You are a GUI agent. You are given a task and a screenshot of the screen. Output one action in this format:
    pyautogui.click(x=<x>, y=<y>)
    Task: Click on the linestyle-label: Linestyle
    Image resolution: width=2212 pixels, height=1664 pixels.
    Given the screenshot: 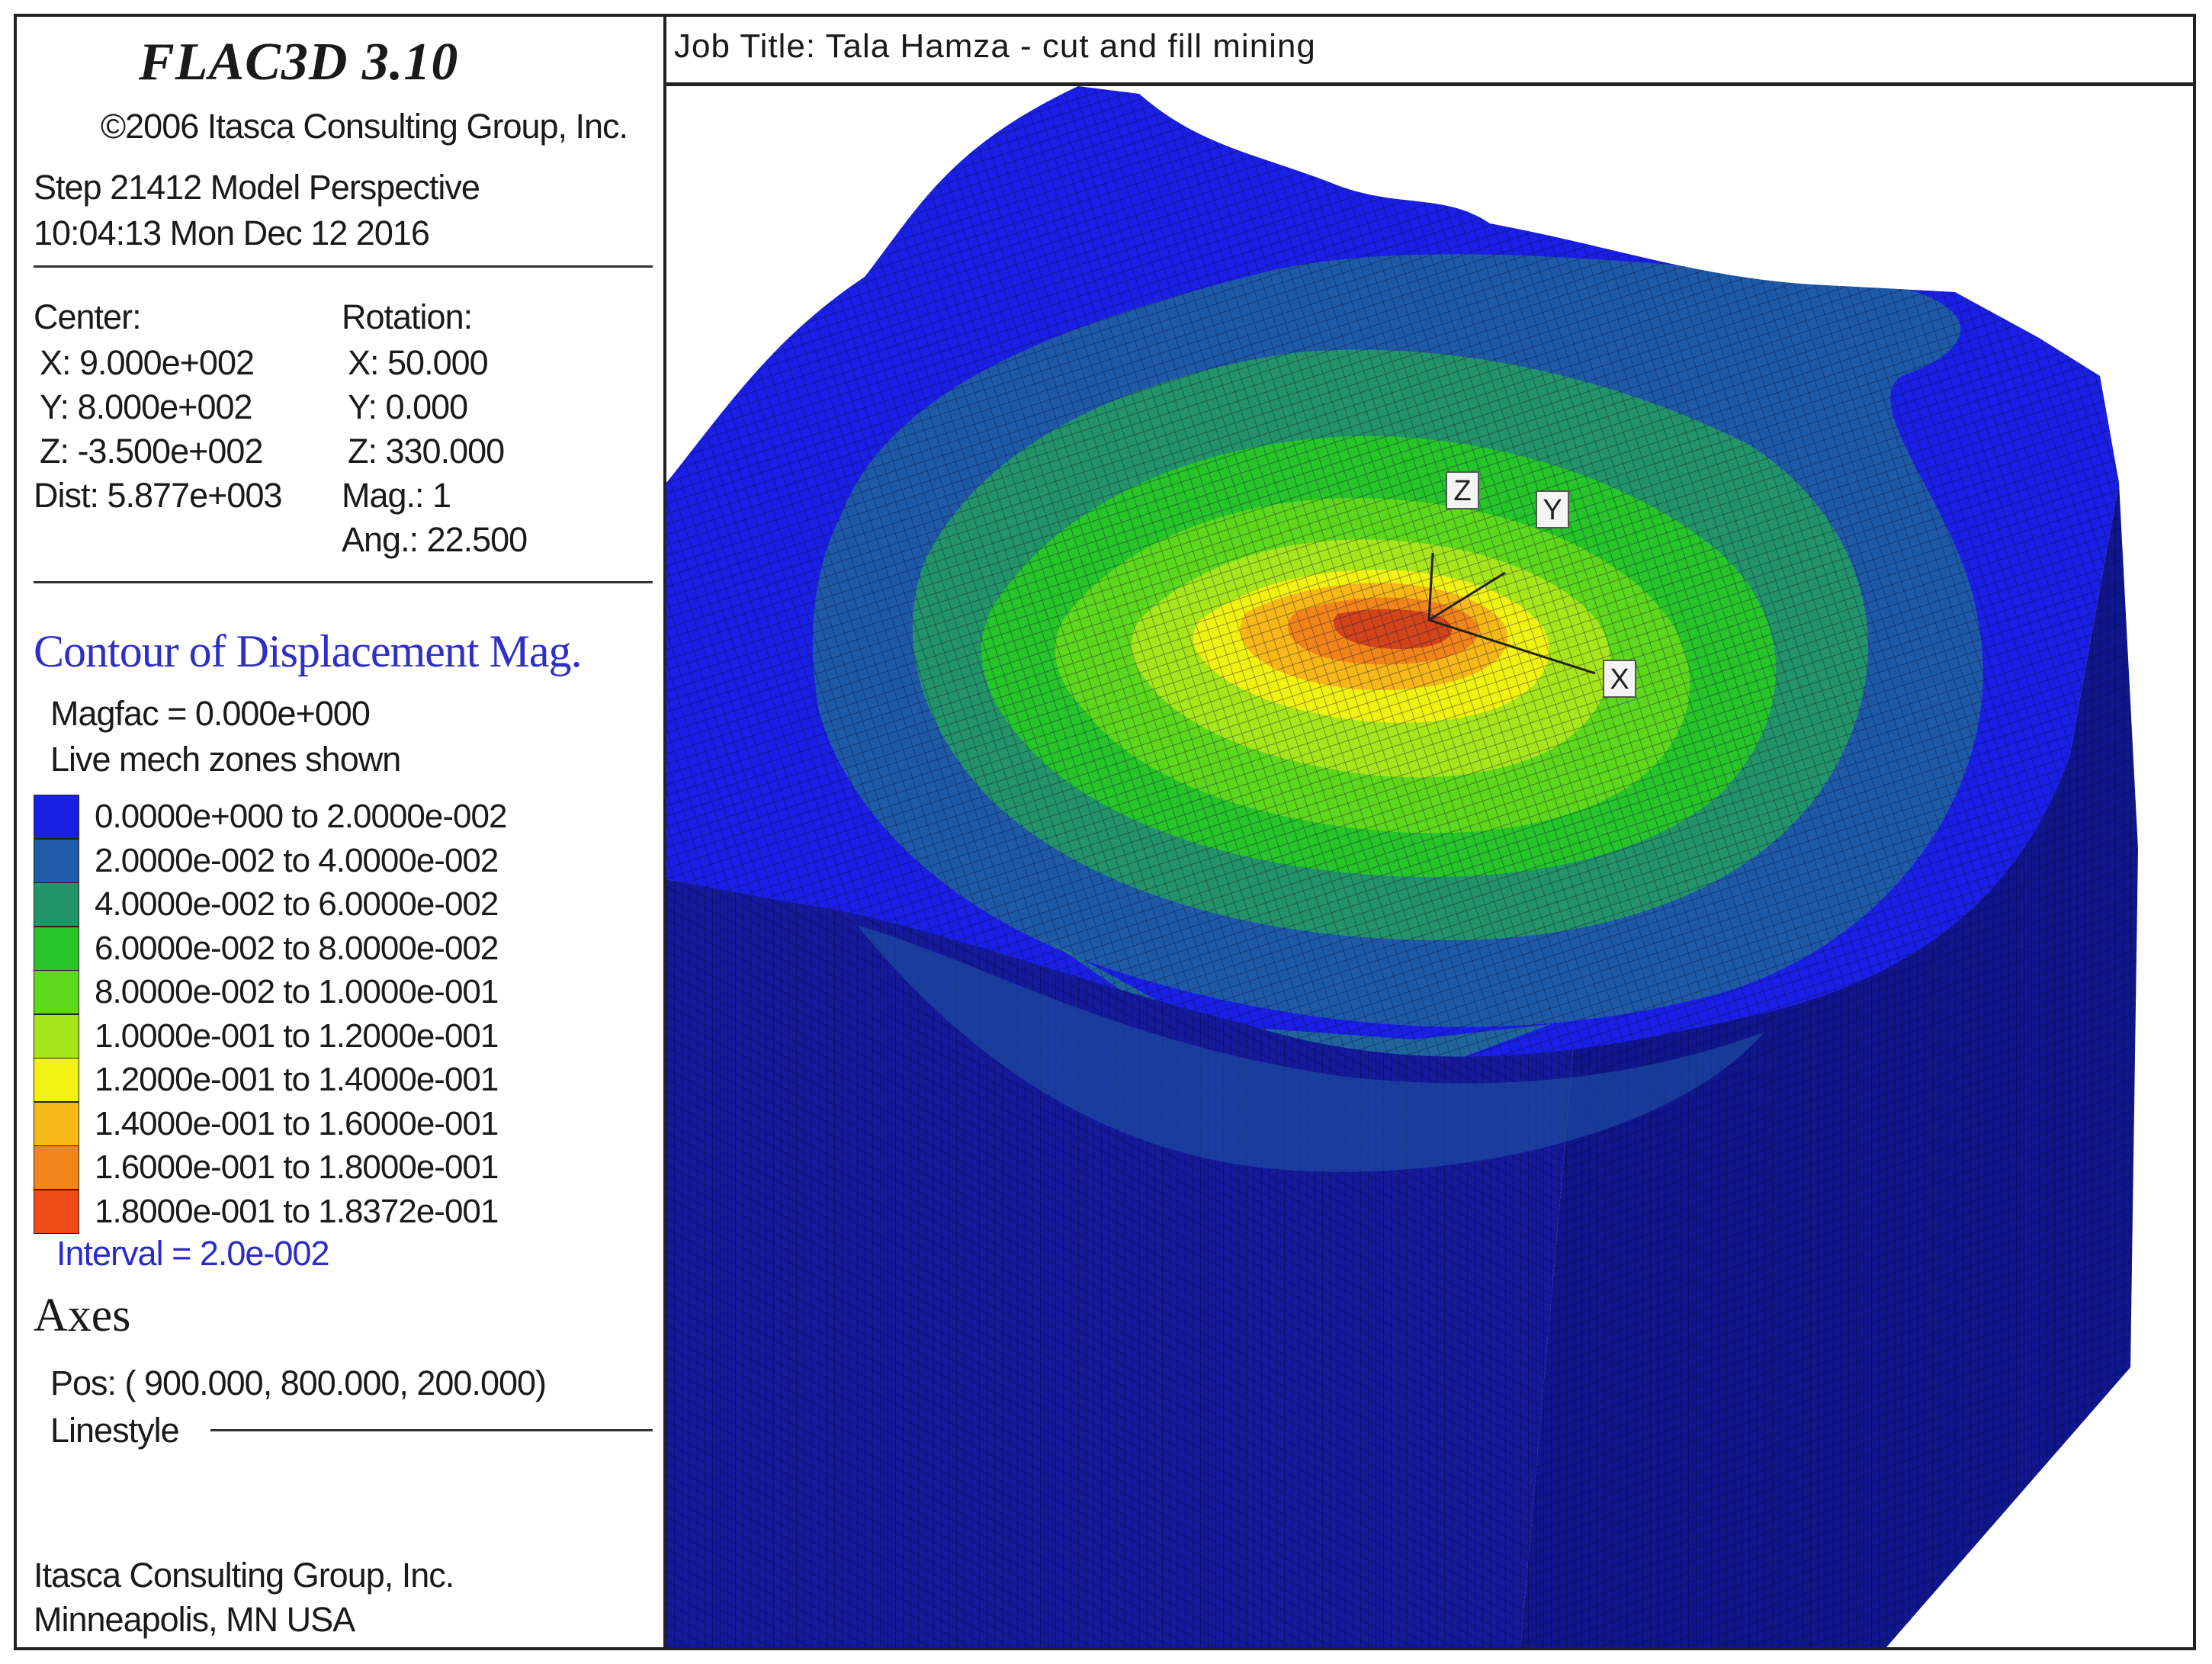 What is the action you would take?
    pyautogui.click(x=115, y=1430)
    